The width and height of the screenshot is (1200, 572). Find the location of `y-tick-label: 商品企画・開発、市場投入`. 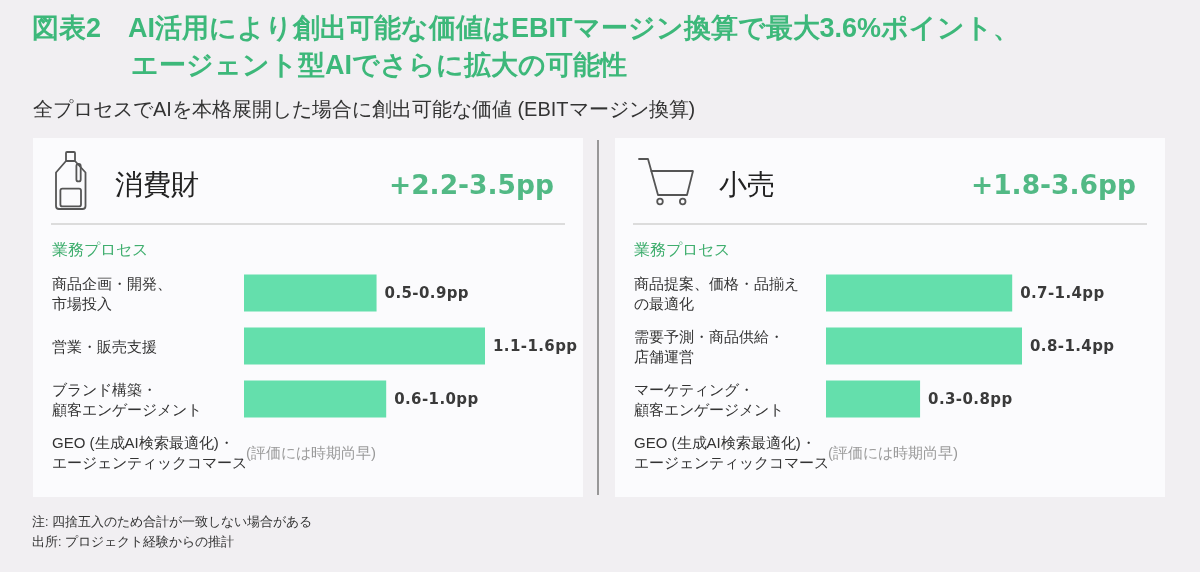

y-tick-label: 商品企画・開発、市場投入 is located at coordinates (112, 293).